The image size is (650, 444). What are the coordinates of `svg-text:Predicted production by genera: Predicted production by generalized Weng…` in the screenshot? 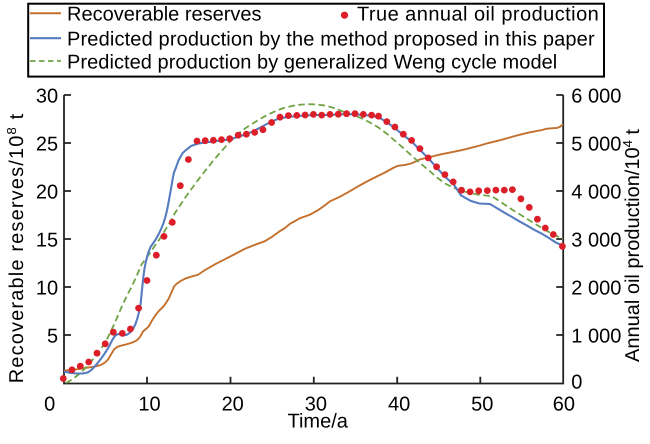 It's located at (312, 63).